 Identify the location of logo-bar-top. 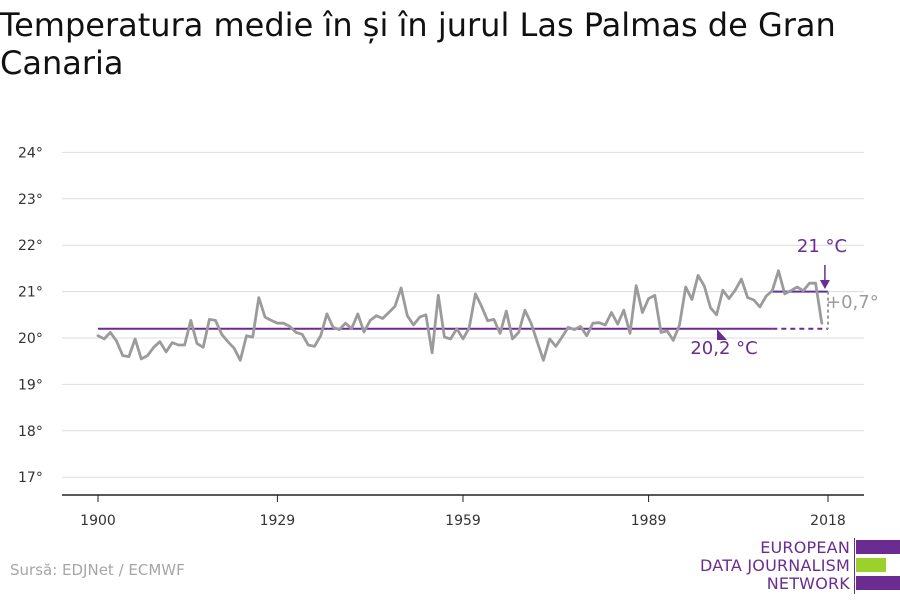
(878, 547).